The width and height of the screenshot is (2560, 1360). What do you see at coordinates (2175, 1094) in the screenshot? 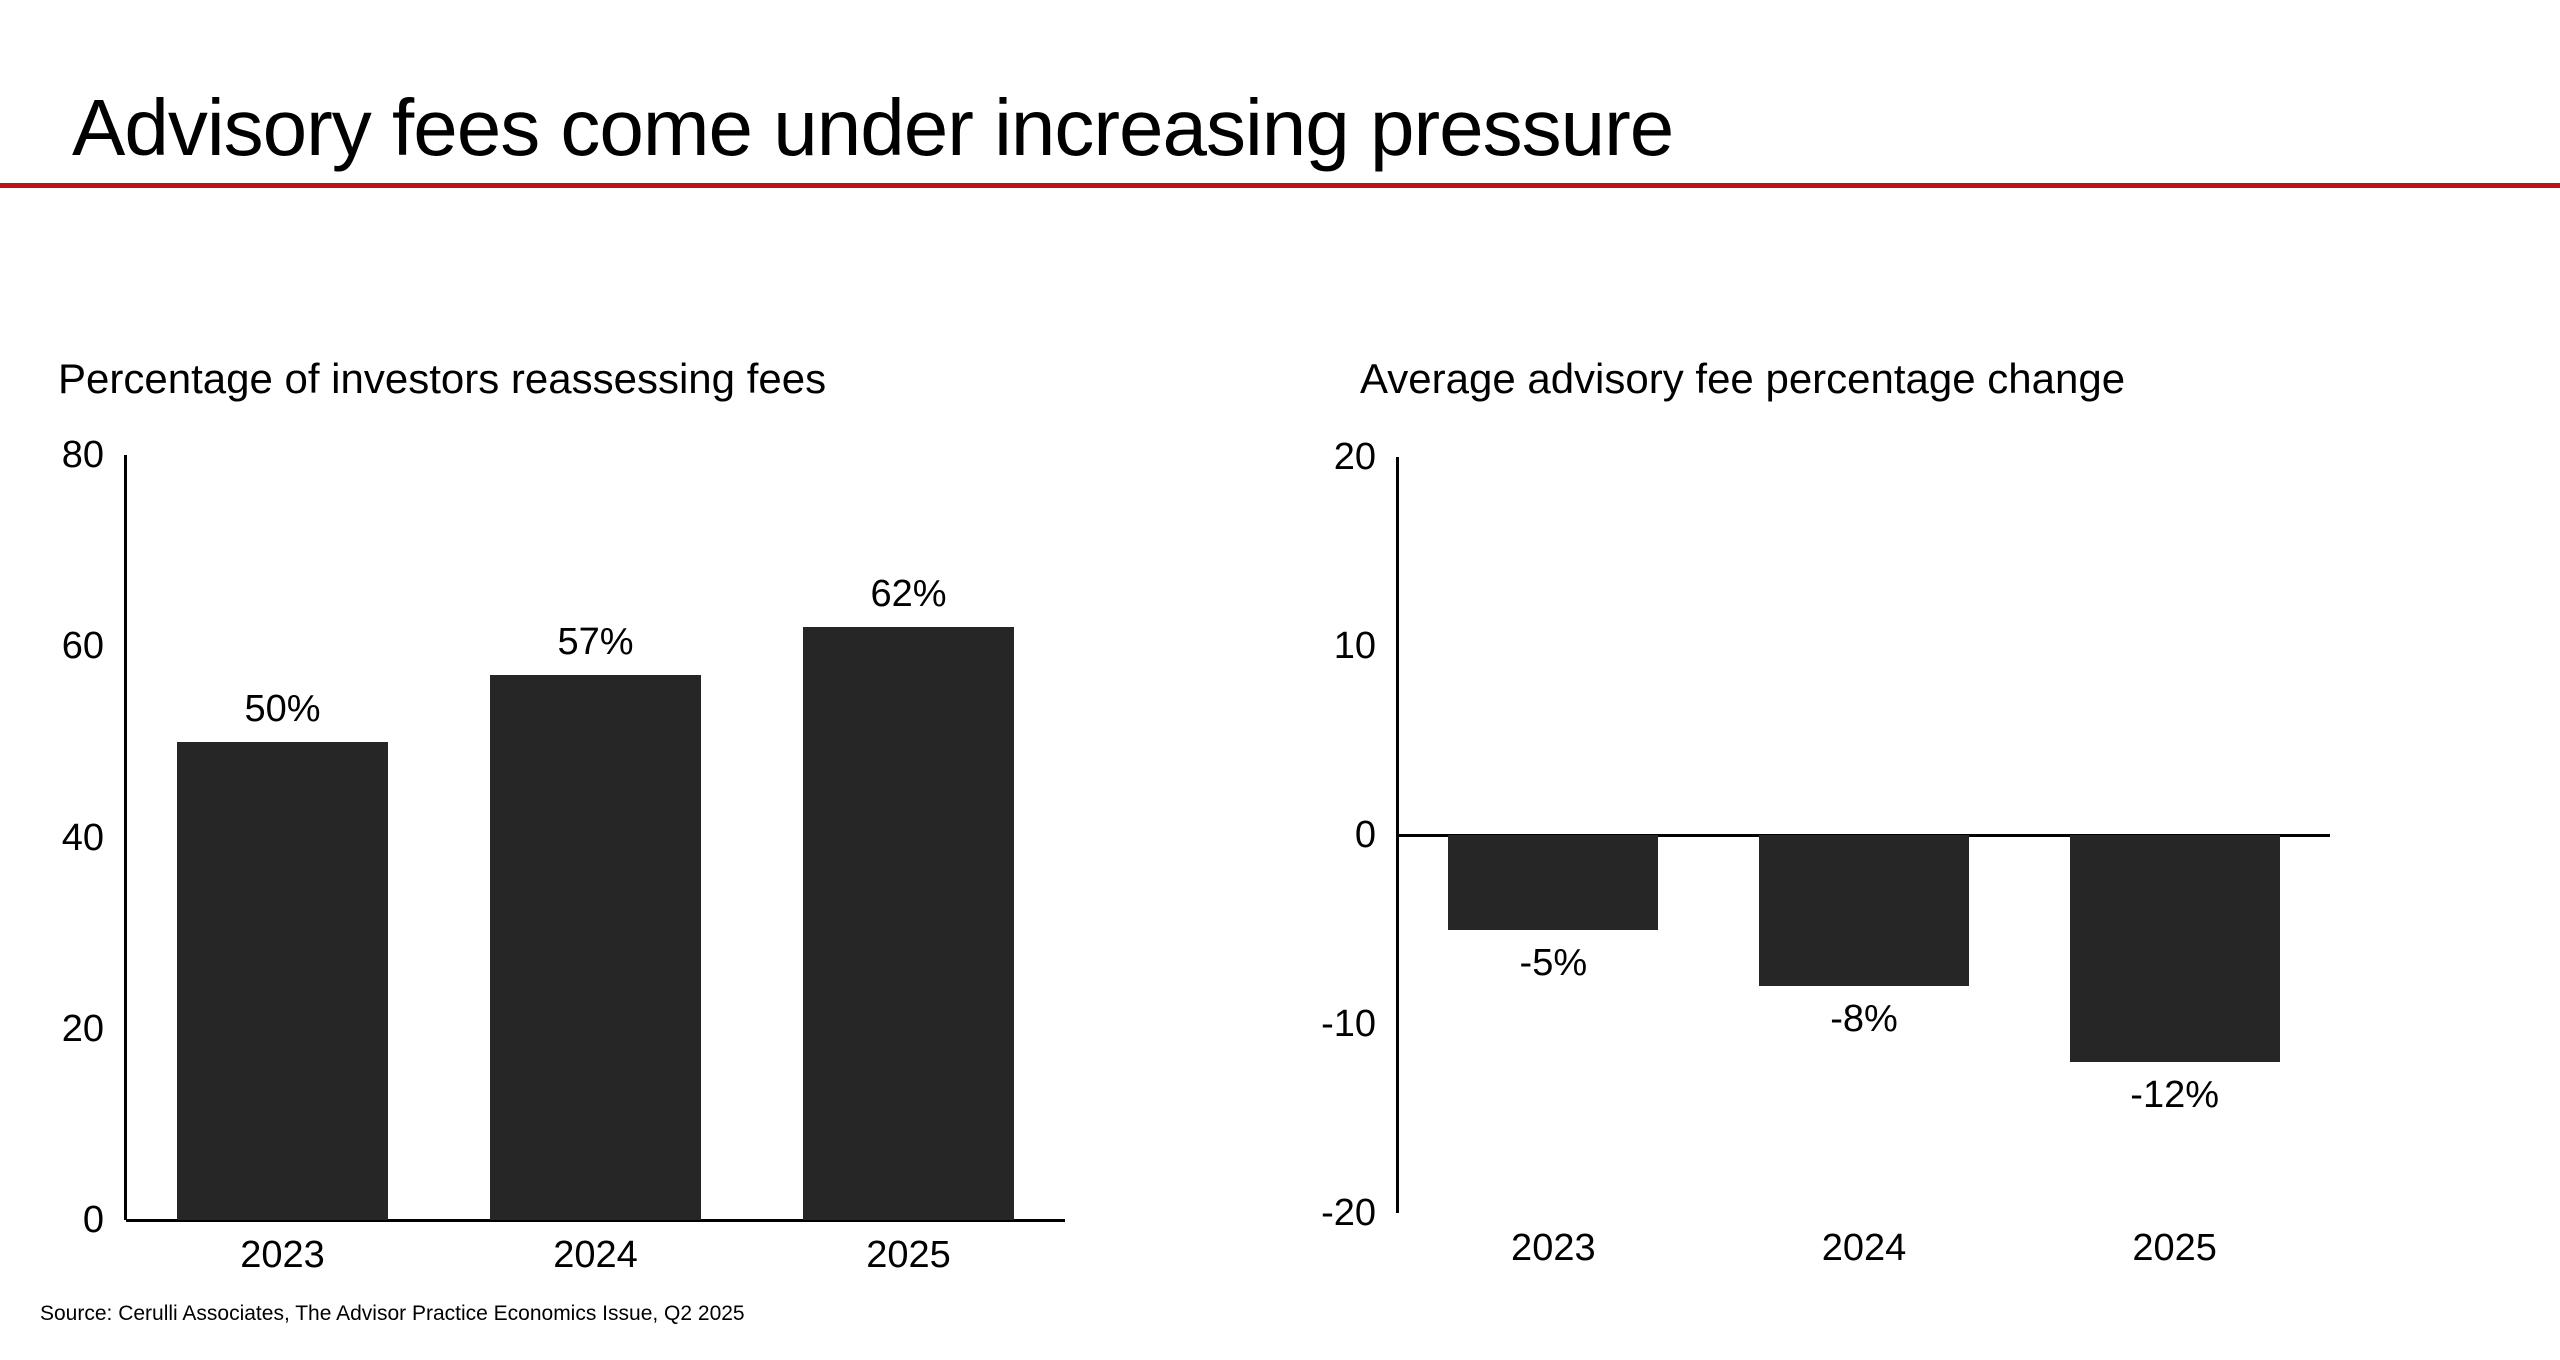
I see `value-label: -12%` at bounding box center [2175, 1094].